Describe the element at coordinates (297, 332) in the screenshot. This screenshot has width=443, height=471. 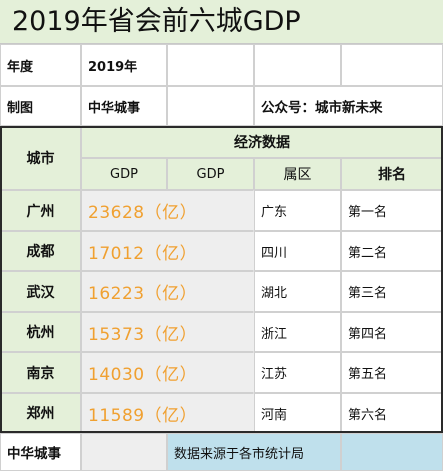
I see `row-region: 浙江` at that location.